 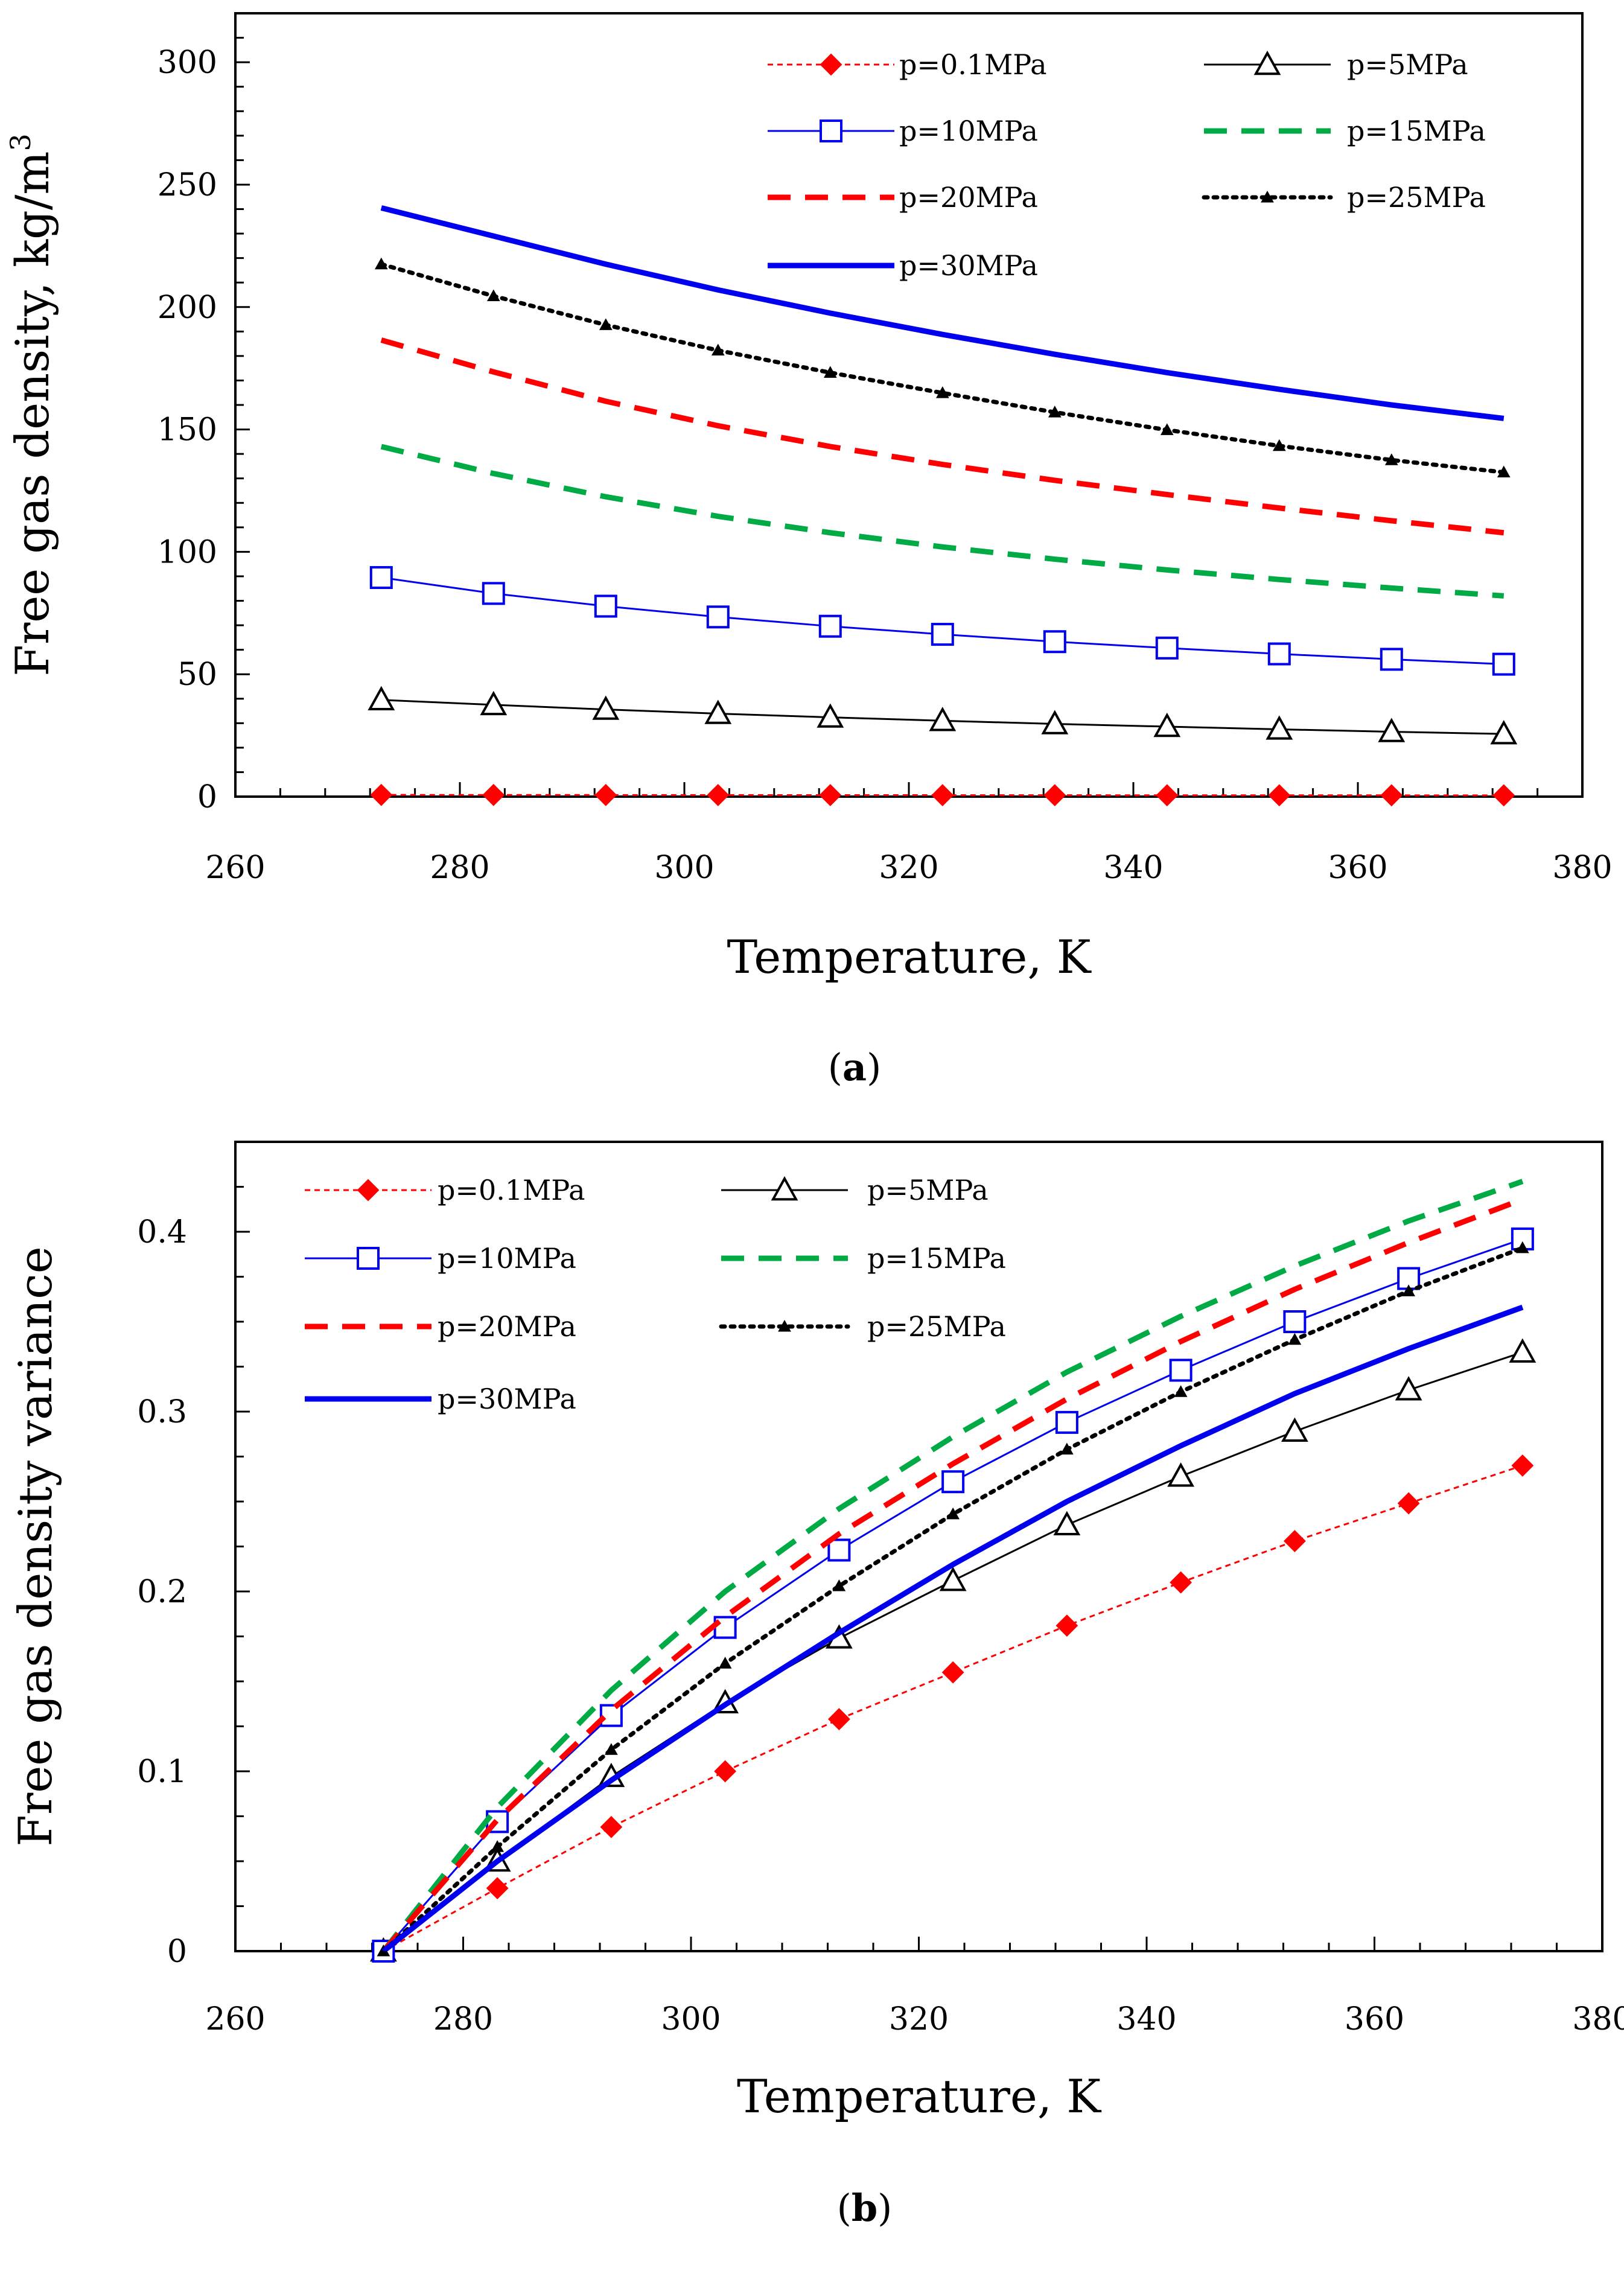 I want to click on panel-label: (b), so click(x=865, y=2208).